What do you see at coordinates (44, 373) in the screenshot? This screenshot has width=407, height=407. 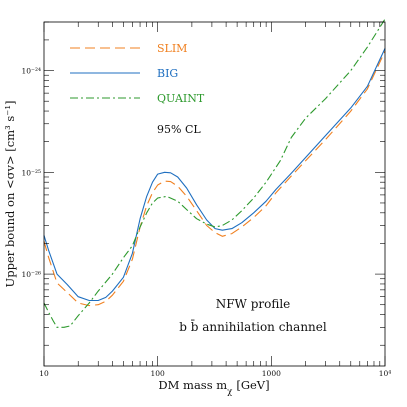 I see `x-tick-label: 10` at bounding box center [44, 373].